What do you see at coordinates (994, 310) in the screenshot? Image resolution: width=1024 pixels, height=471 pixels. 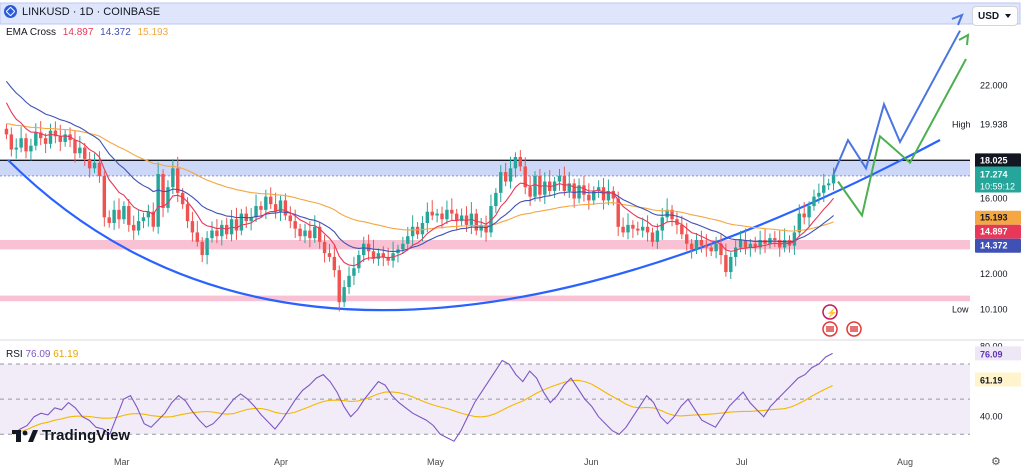 I see `low-value: 10.100` at bounding box center [994, 310].